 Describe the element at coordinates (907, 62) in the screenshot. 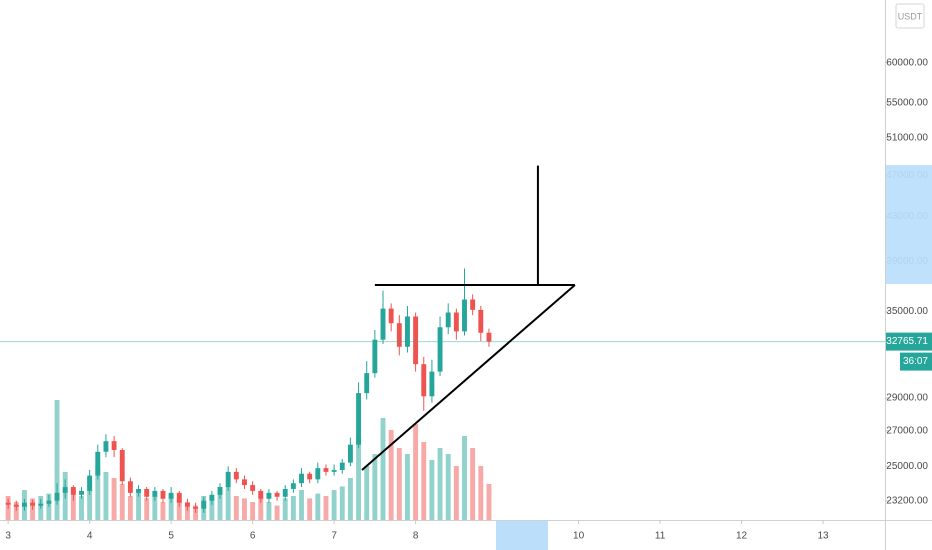

I see `y-tick-label: 60000.00` at that location.